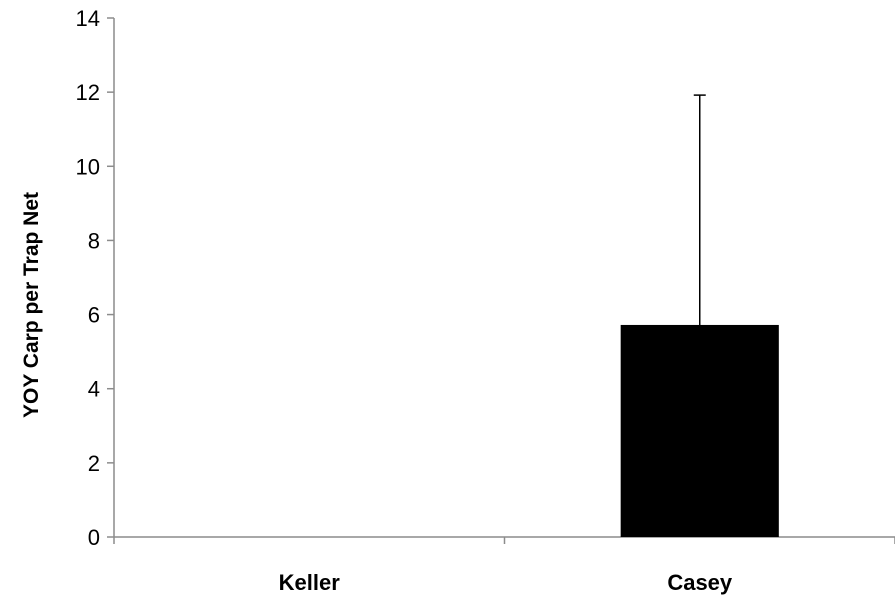  I want to click on y-tick-label: 12, so click(88, 92).